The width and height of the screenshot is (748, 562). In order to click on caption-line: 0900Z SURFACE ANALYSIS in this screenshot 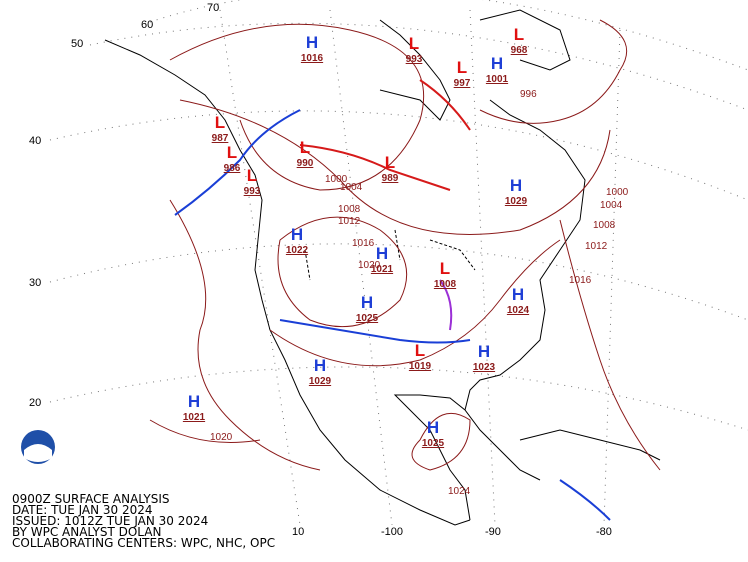, I will do `click(90, 499)`.